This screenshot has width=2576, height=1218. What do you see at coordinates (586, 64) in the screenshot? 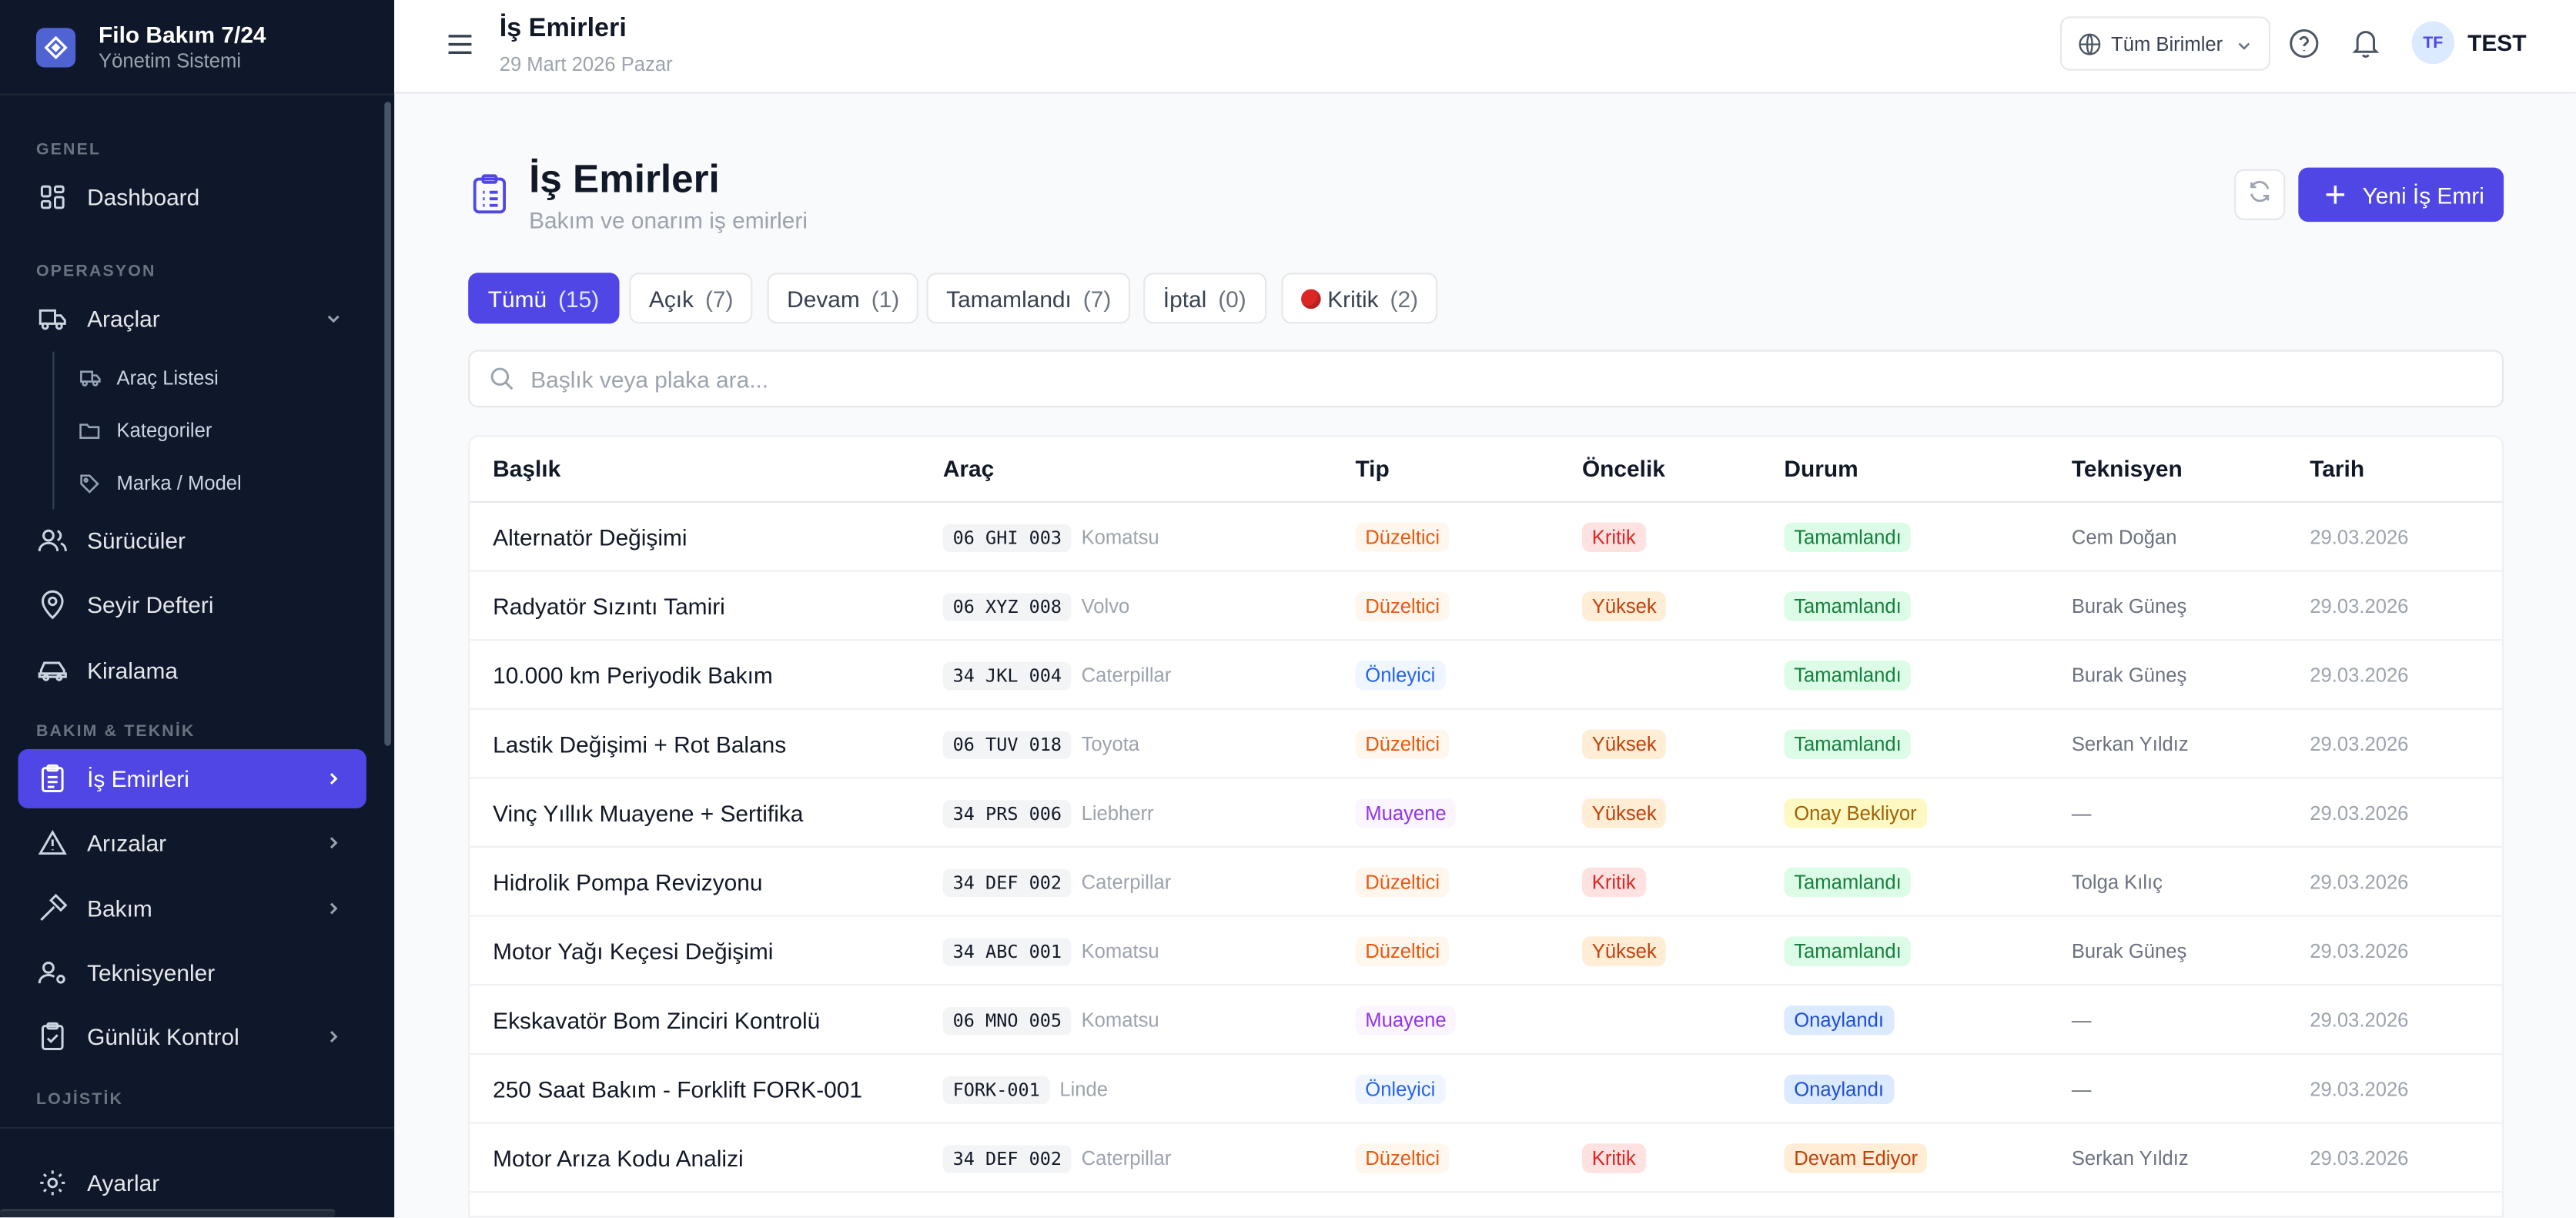
I see `topbar-date: 29 Mart 2026 Pazar` at bounding box center [586, 64].